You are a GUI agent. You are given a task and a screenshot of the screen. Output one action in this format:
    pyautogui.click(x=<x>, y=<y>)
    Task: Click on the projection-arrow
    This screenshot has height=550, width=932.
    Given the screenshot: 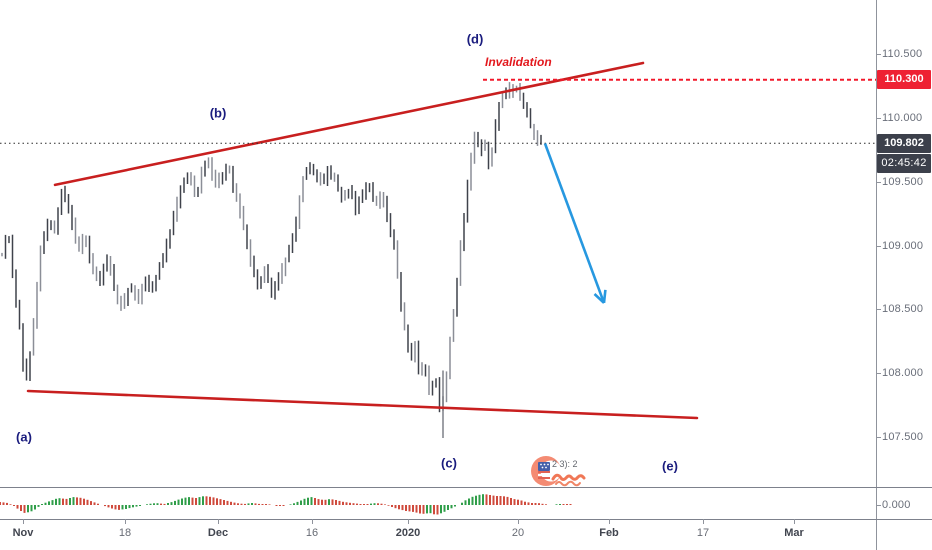 What is the action you would take?
    pyautogui.click(x=575, y=223)
    